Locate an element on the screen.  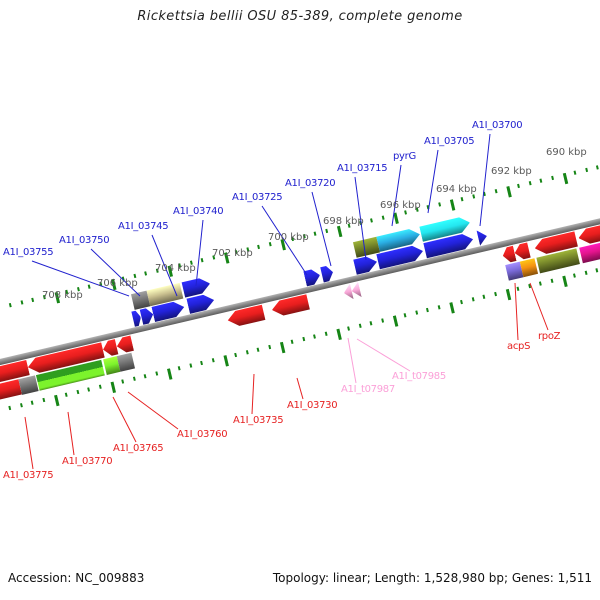
feature-label-pyrg: pyrG is located at coordinates (404, 156).